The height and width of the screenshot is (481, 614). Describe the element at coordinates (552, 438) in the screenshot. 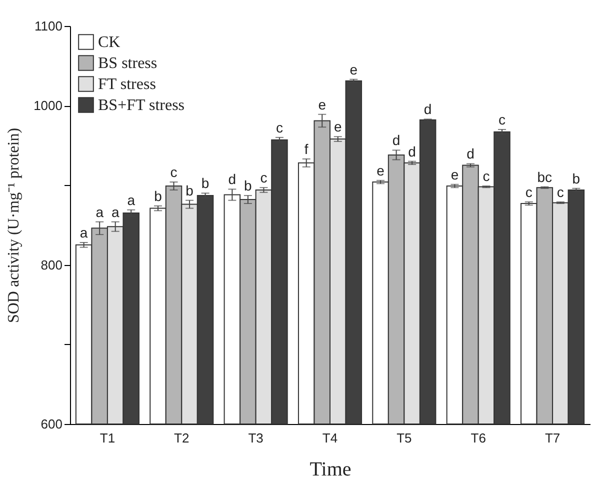

I see `x-tick-label: T7` at that location.